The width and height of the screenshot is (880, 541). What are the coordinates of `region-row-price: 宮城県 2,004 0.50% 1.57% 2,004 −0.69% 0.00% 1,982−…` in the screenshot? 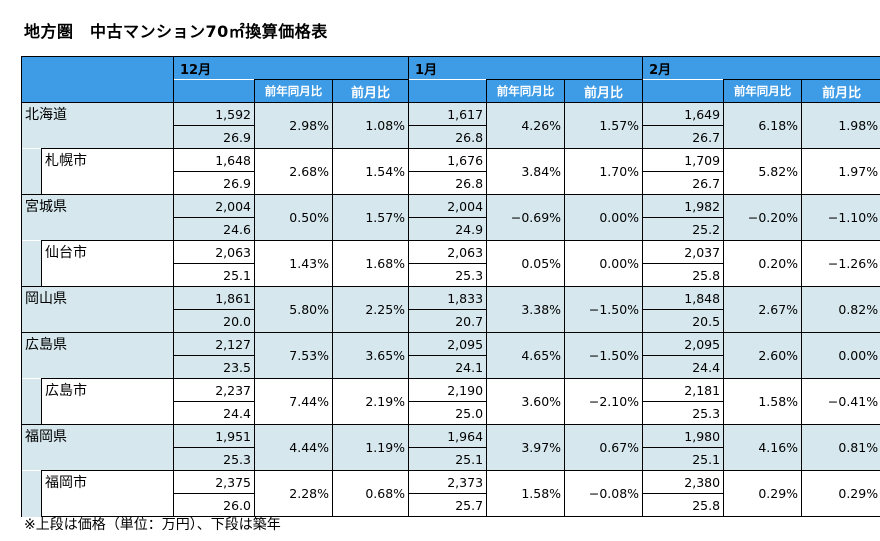 It's located at (450, 217).